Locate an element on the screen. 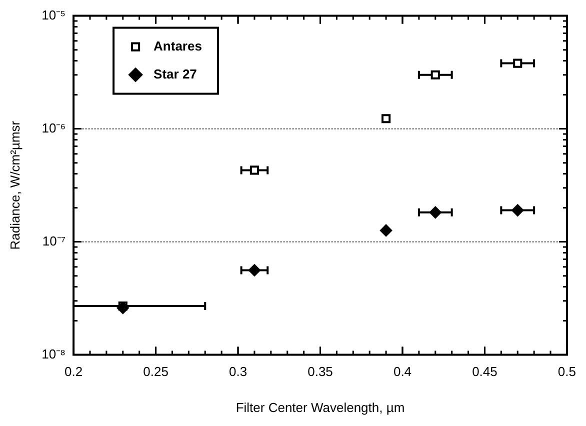 The width and height of the screenshot is (586, 426). x-tick-label: 0.35 is located at coordinates (320, 372).